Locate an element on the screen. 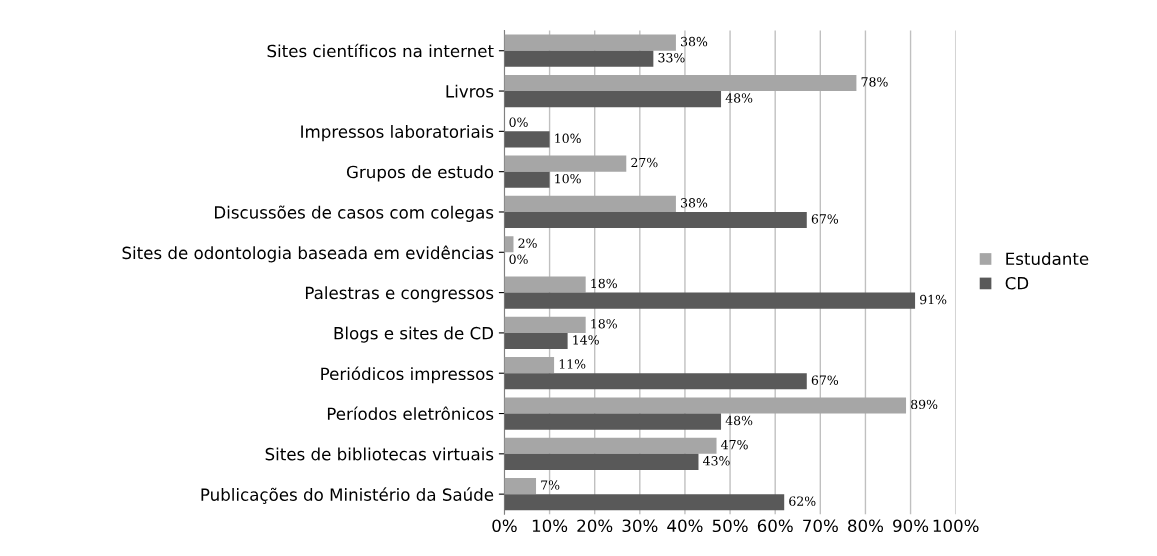 The height and width of the screenshot is (556, 1157). y-tick-label: Grupos de estudo is located at coordinates (420, 173).